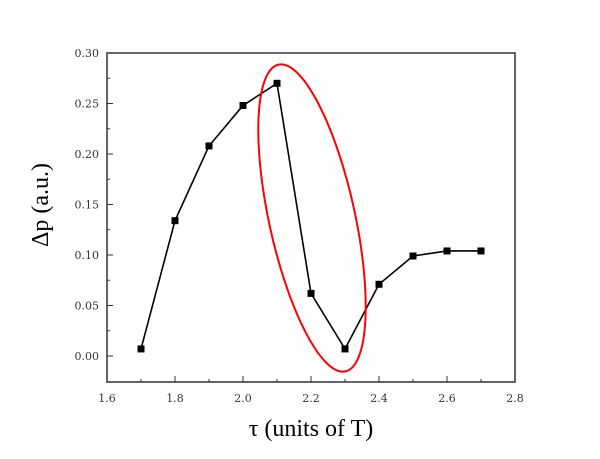 The width and height of the screenshot is (600, 459). What do you see at coordinates (41, 205) in the screenshot?
I see `y-axis-title: Δp (a.u.)` at bounding box center [41, 205].